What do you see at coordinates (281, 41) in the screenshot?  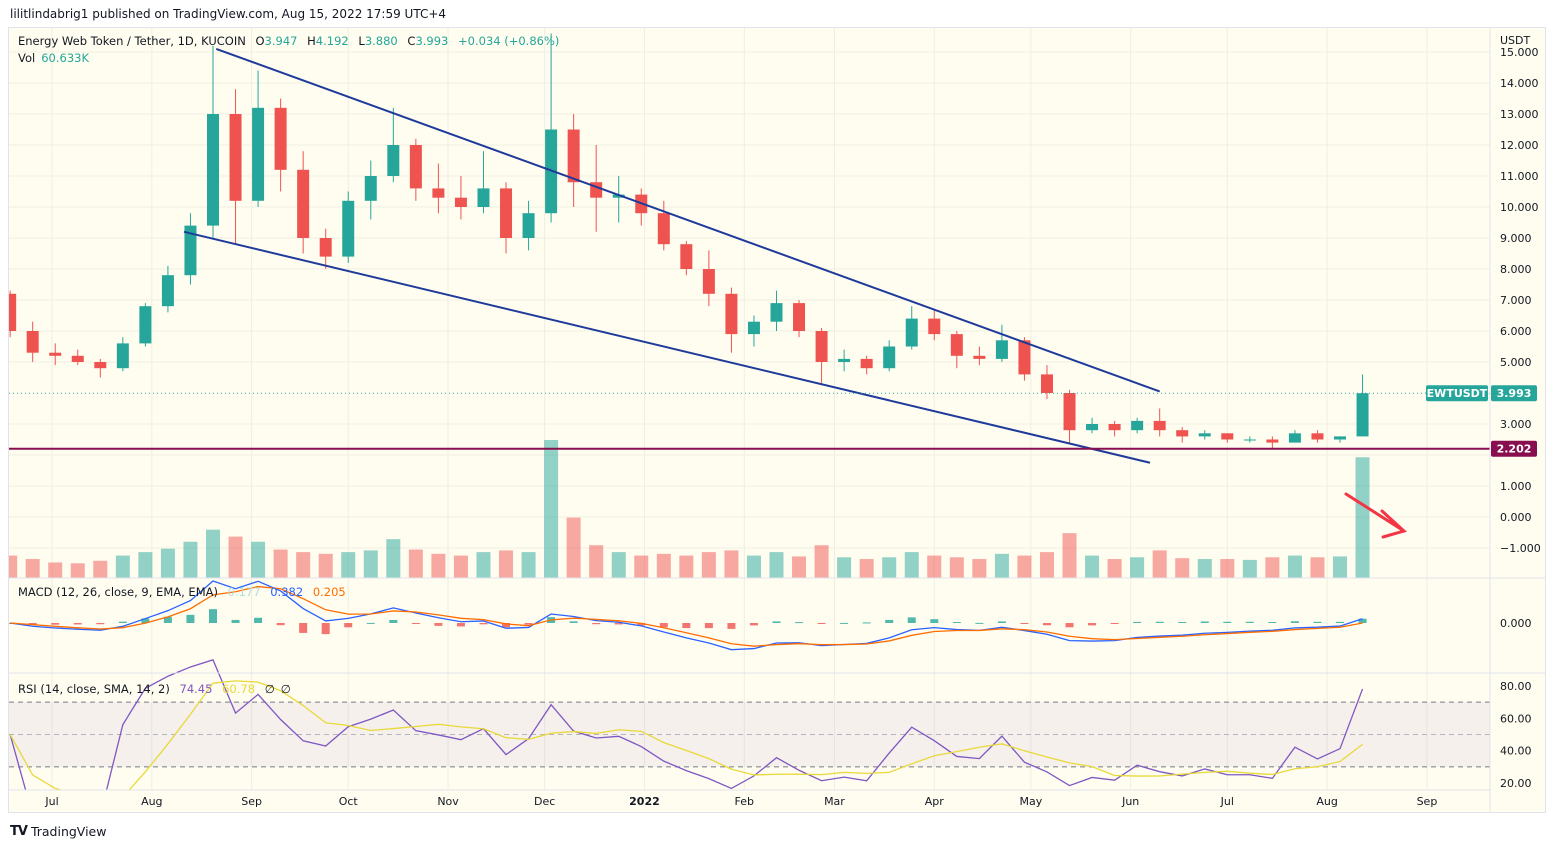 I see `ohlc-open-value: 3.947` at bounding box center [281, 41].